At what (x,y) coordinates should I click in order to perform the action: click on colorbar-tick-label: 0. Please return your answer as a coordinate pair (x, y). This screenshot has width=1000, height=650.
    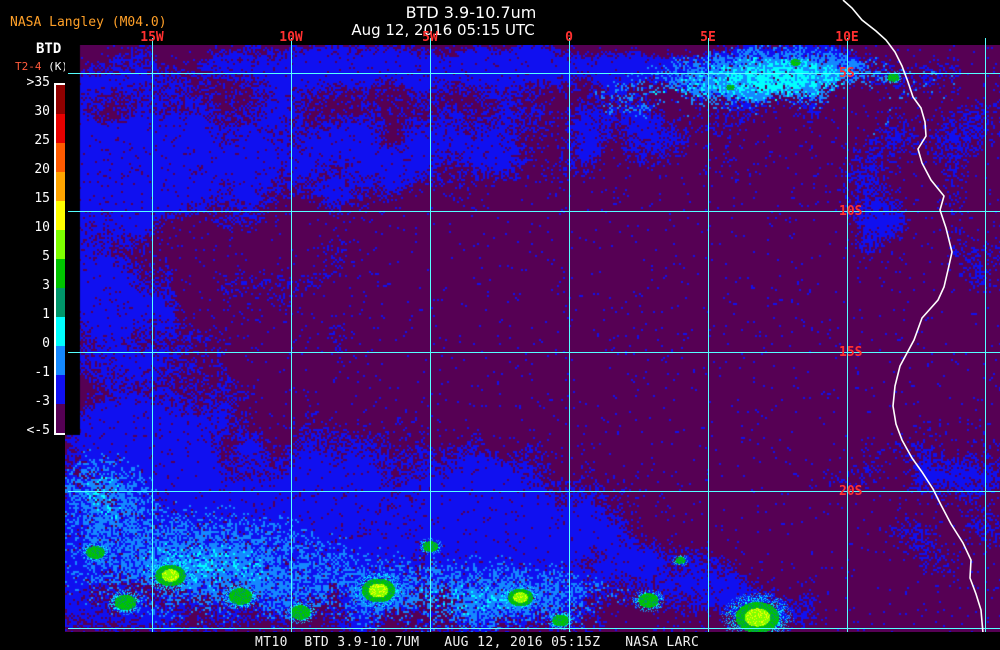
    Looking at the image, I should click on (46, 343).